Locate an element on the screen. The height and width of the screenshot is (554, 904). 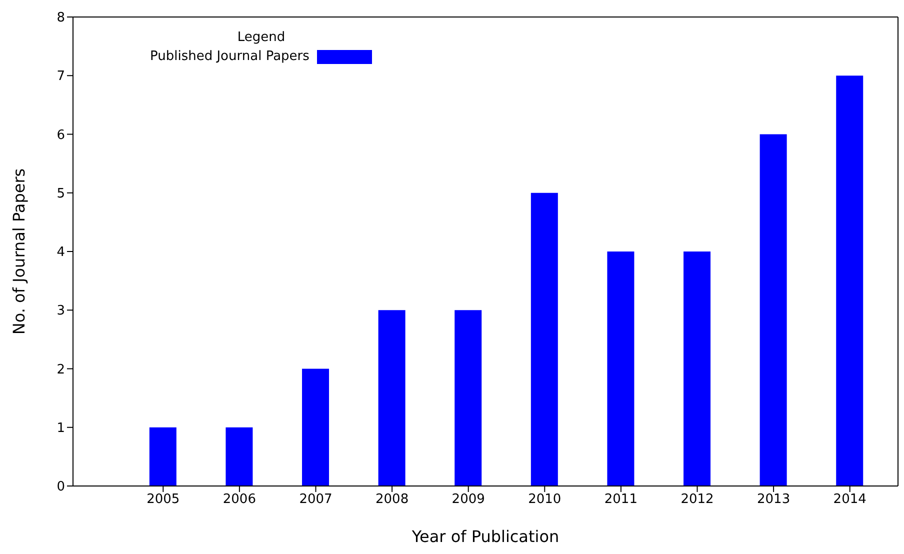
x-tick-label: 2006 is located at coordinates (239, 500).